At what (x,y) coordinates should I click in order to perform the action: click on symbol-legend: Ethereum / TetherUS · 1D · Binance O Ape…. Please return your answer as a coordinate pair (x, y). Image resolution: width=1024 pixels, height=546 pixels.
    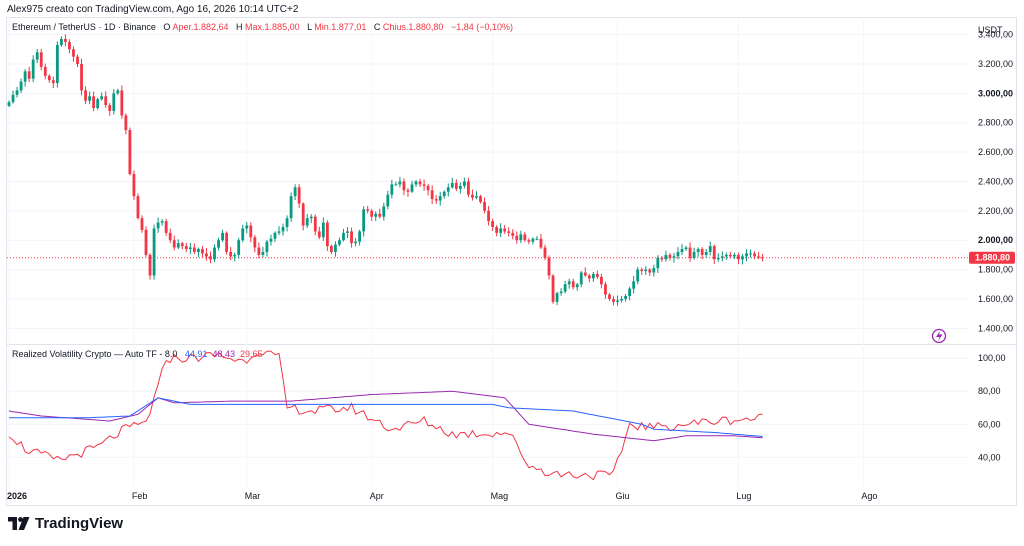
    Looking at the image, I should click on (262, 27).